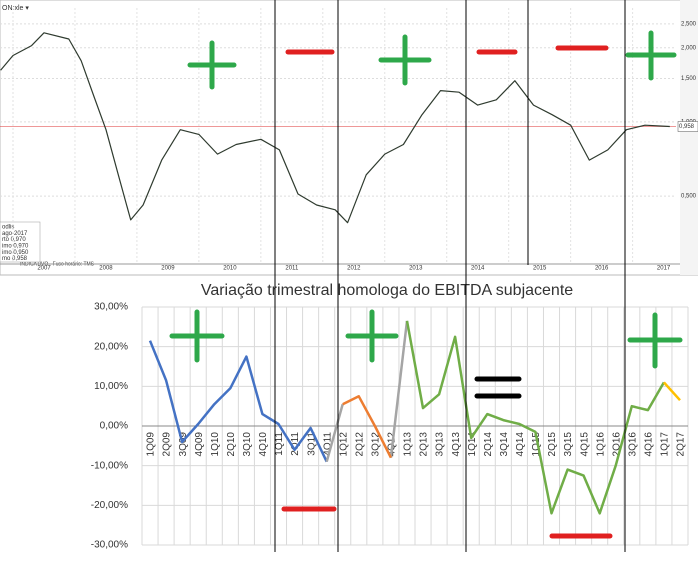 The height and width of the screenshot is (565, 698). I want to click on y-tick-label: -10,00%, so click(109, 465).